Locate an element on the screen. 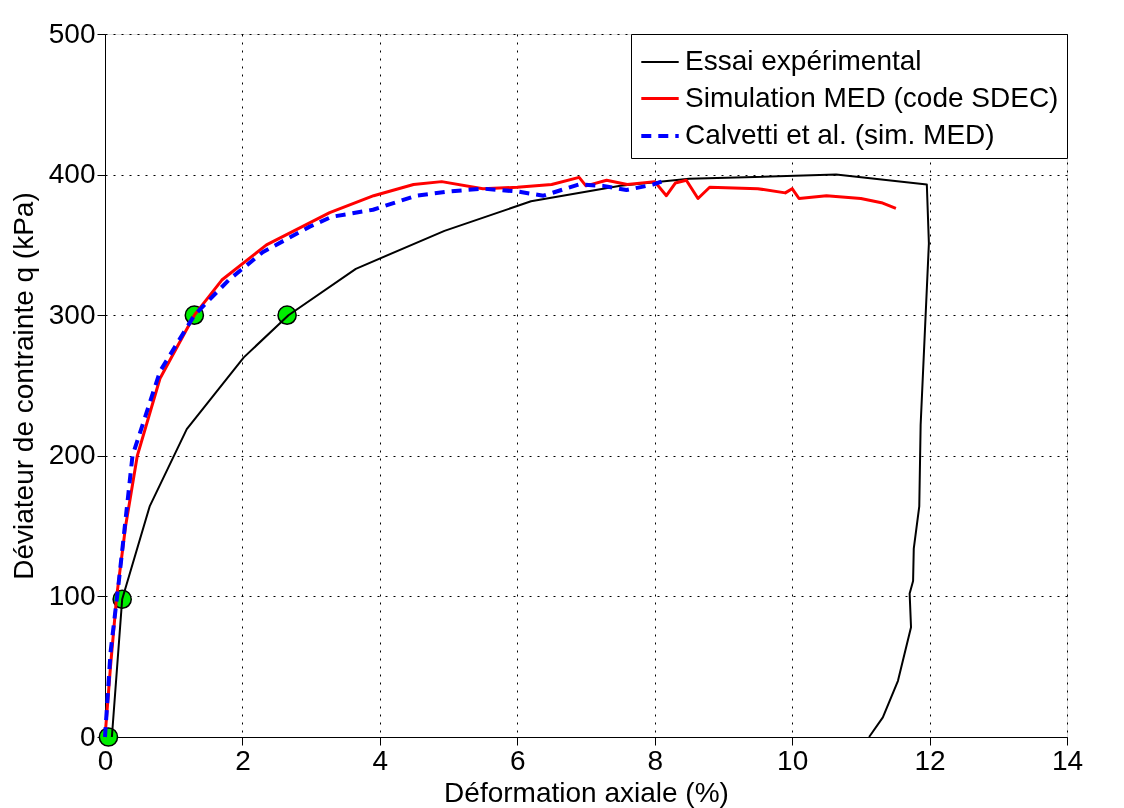 The image size is (1124, 808). y-tick-label: 100 is located at coordinates (72, 595).